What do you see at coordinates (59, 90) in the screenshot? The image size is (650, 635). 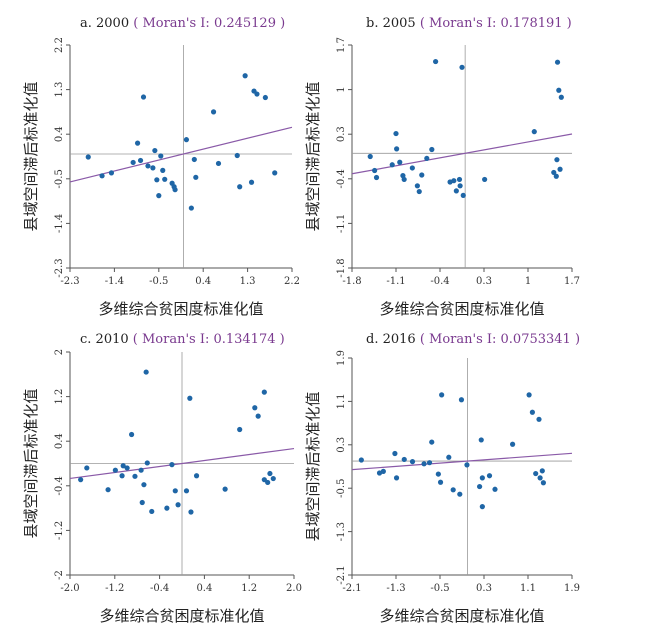 I see `y-tick-label: 1.3` at bounding box center [59, 90].